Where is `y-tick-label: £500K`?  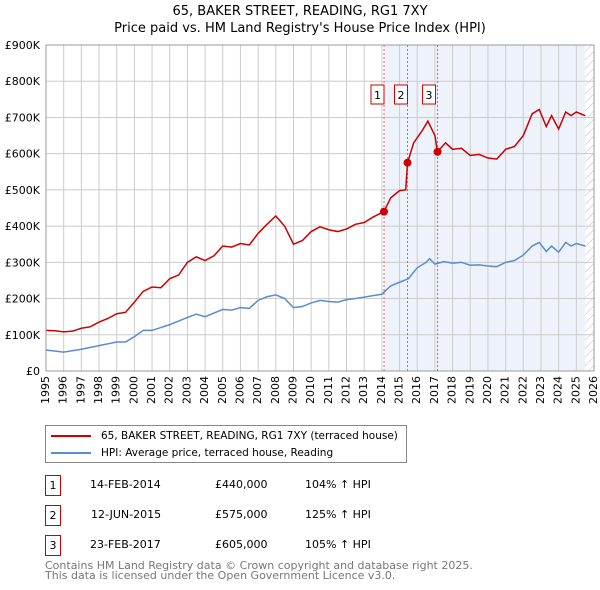
y-tick-label: £500K is located at coordinates (23, 190).